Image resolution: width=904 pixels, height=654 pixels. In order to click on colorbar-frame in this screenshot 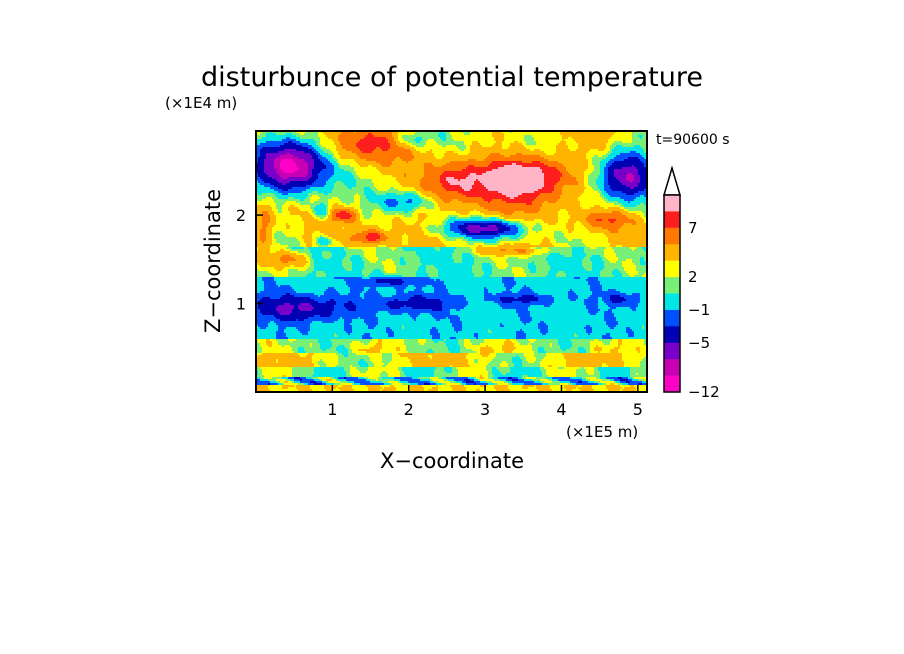, I will do `click(672, 293)`.